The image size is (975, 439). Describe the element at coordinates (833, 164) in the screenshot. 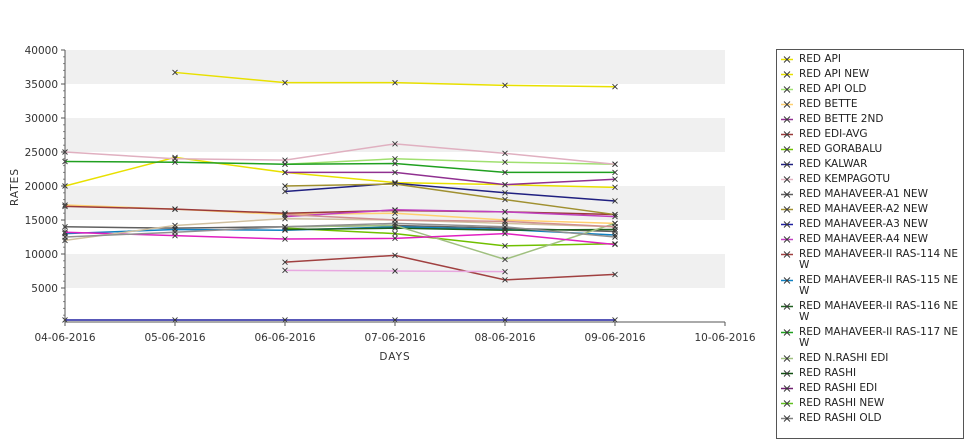

I see `legend-label: RED KALWAR` at that location.